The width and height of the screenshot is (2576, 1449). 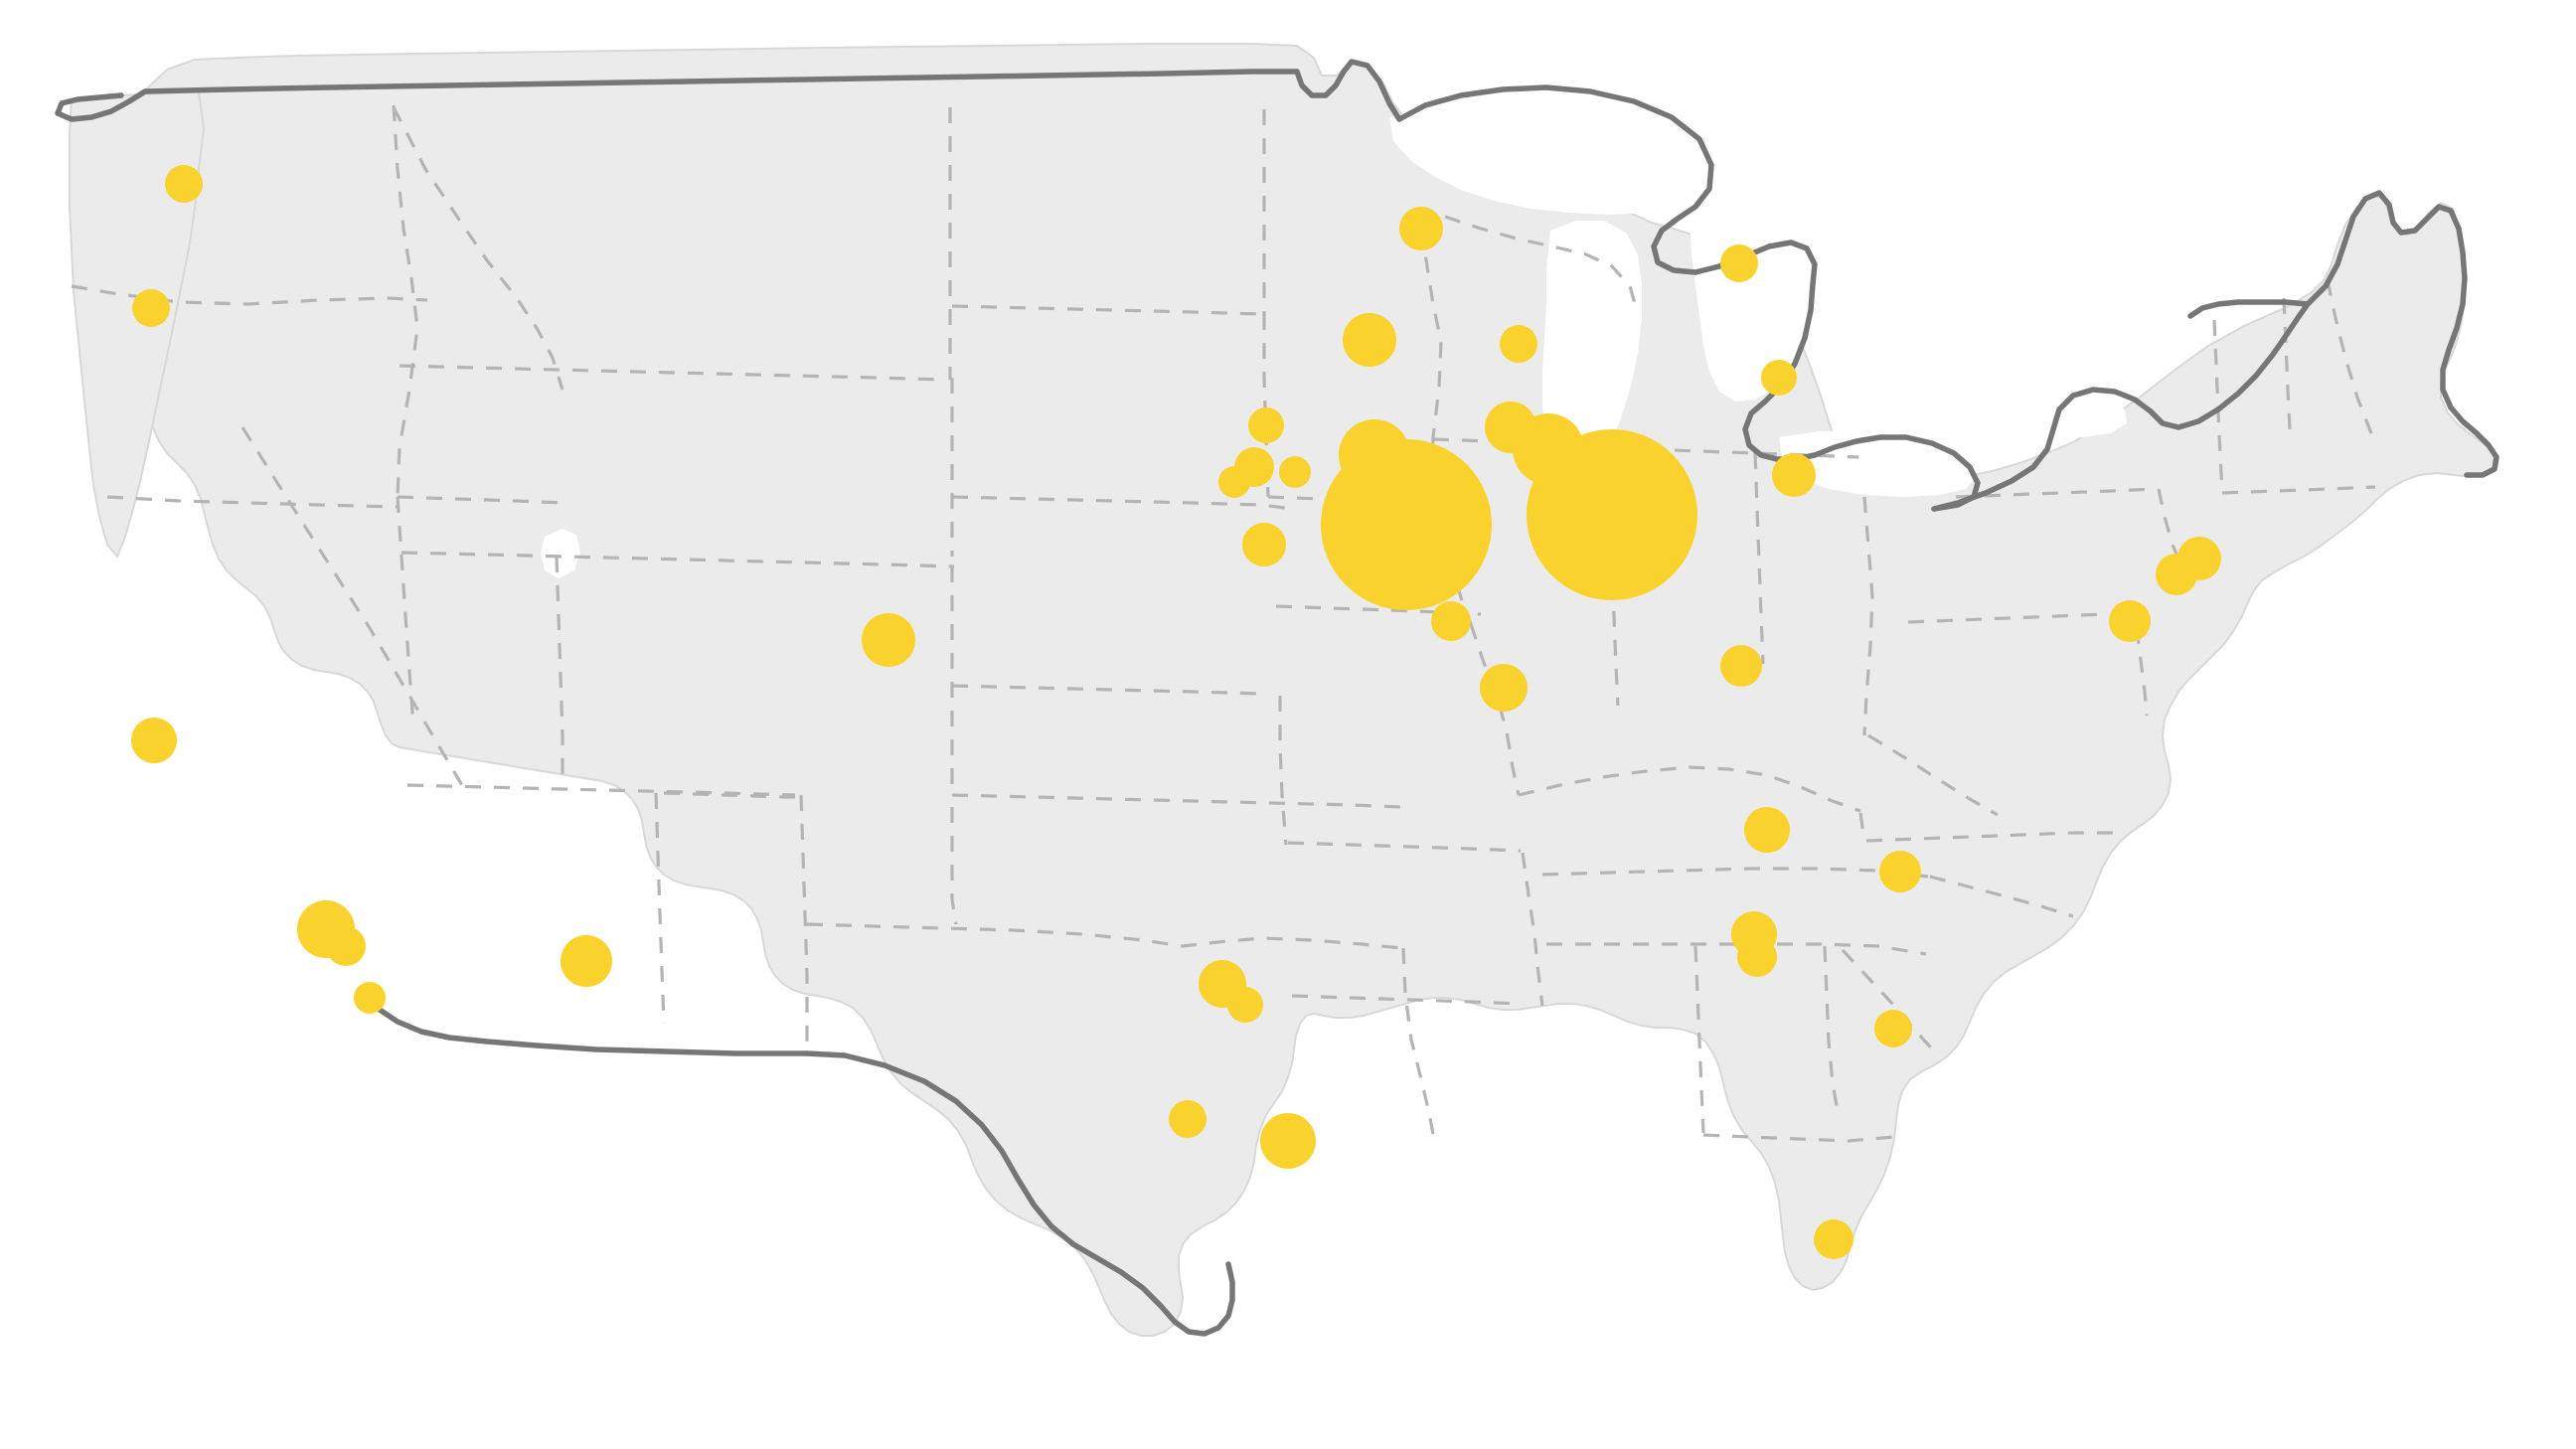 What do you see at coordinates (1548, 449) in the screenshot?
I see `bubble-marker: Detroit West` at bounding box center [1548, 449].